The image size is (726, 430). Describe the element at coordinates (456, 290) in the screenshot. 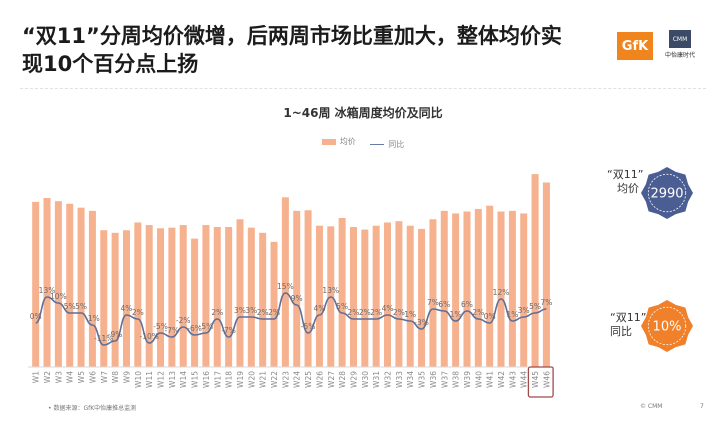

I see `bar-w38` at that location.